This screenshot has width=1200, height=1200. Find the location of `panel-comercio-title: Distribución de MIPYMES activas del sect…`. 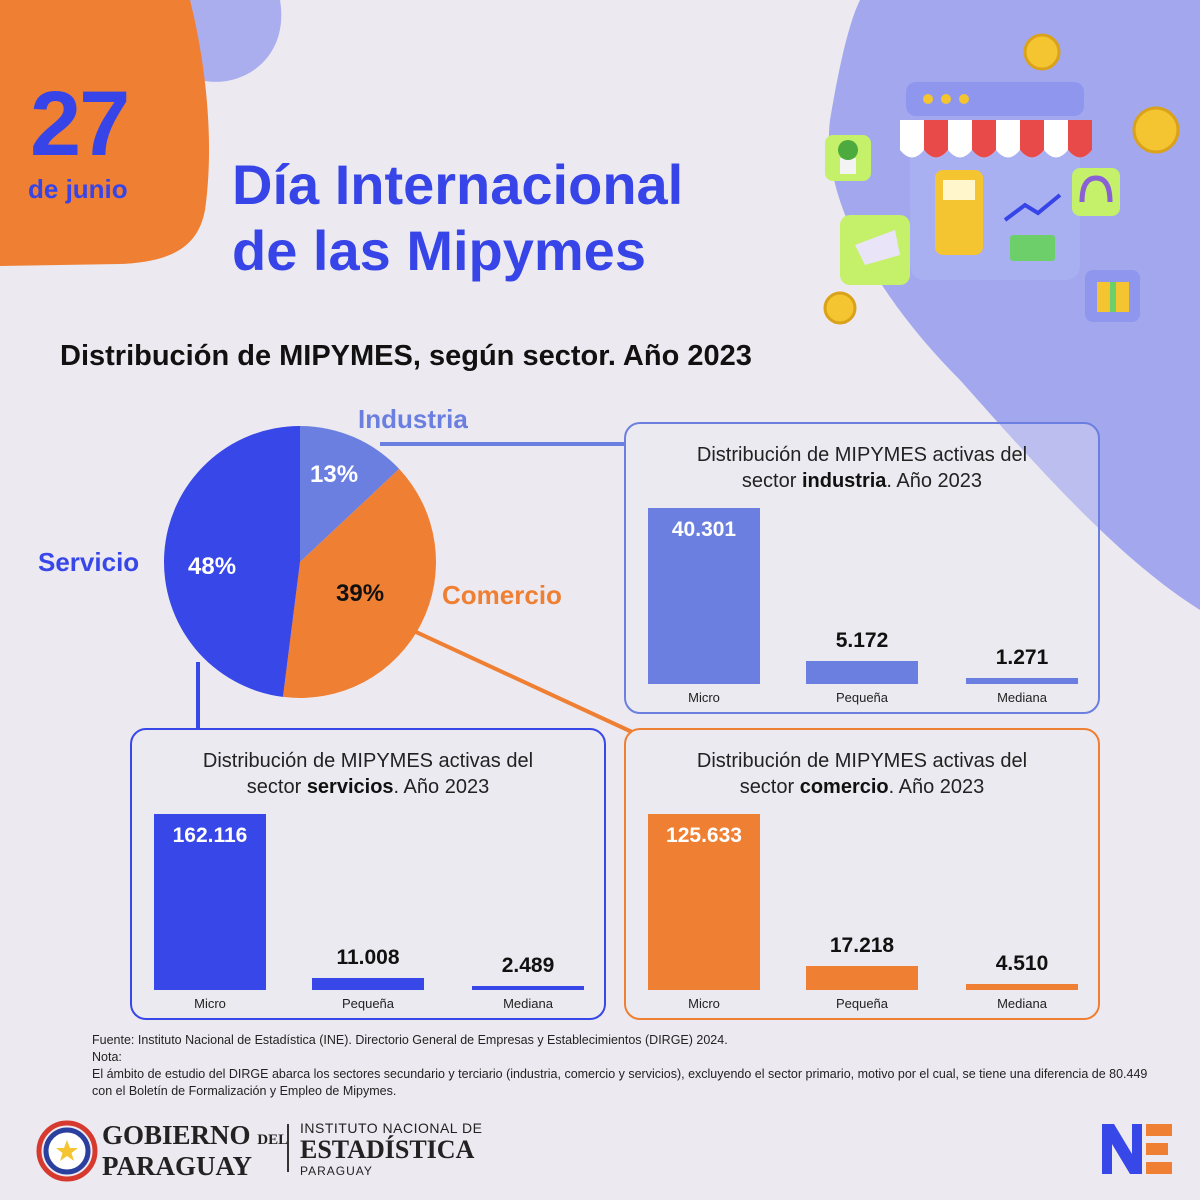

panel-comercio-title: Distribución de MIPYMES activas del sect… is located at coordinates (862, 774).